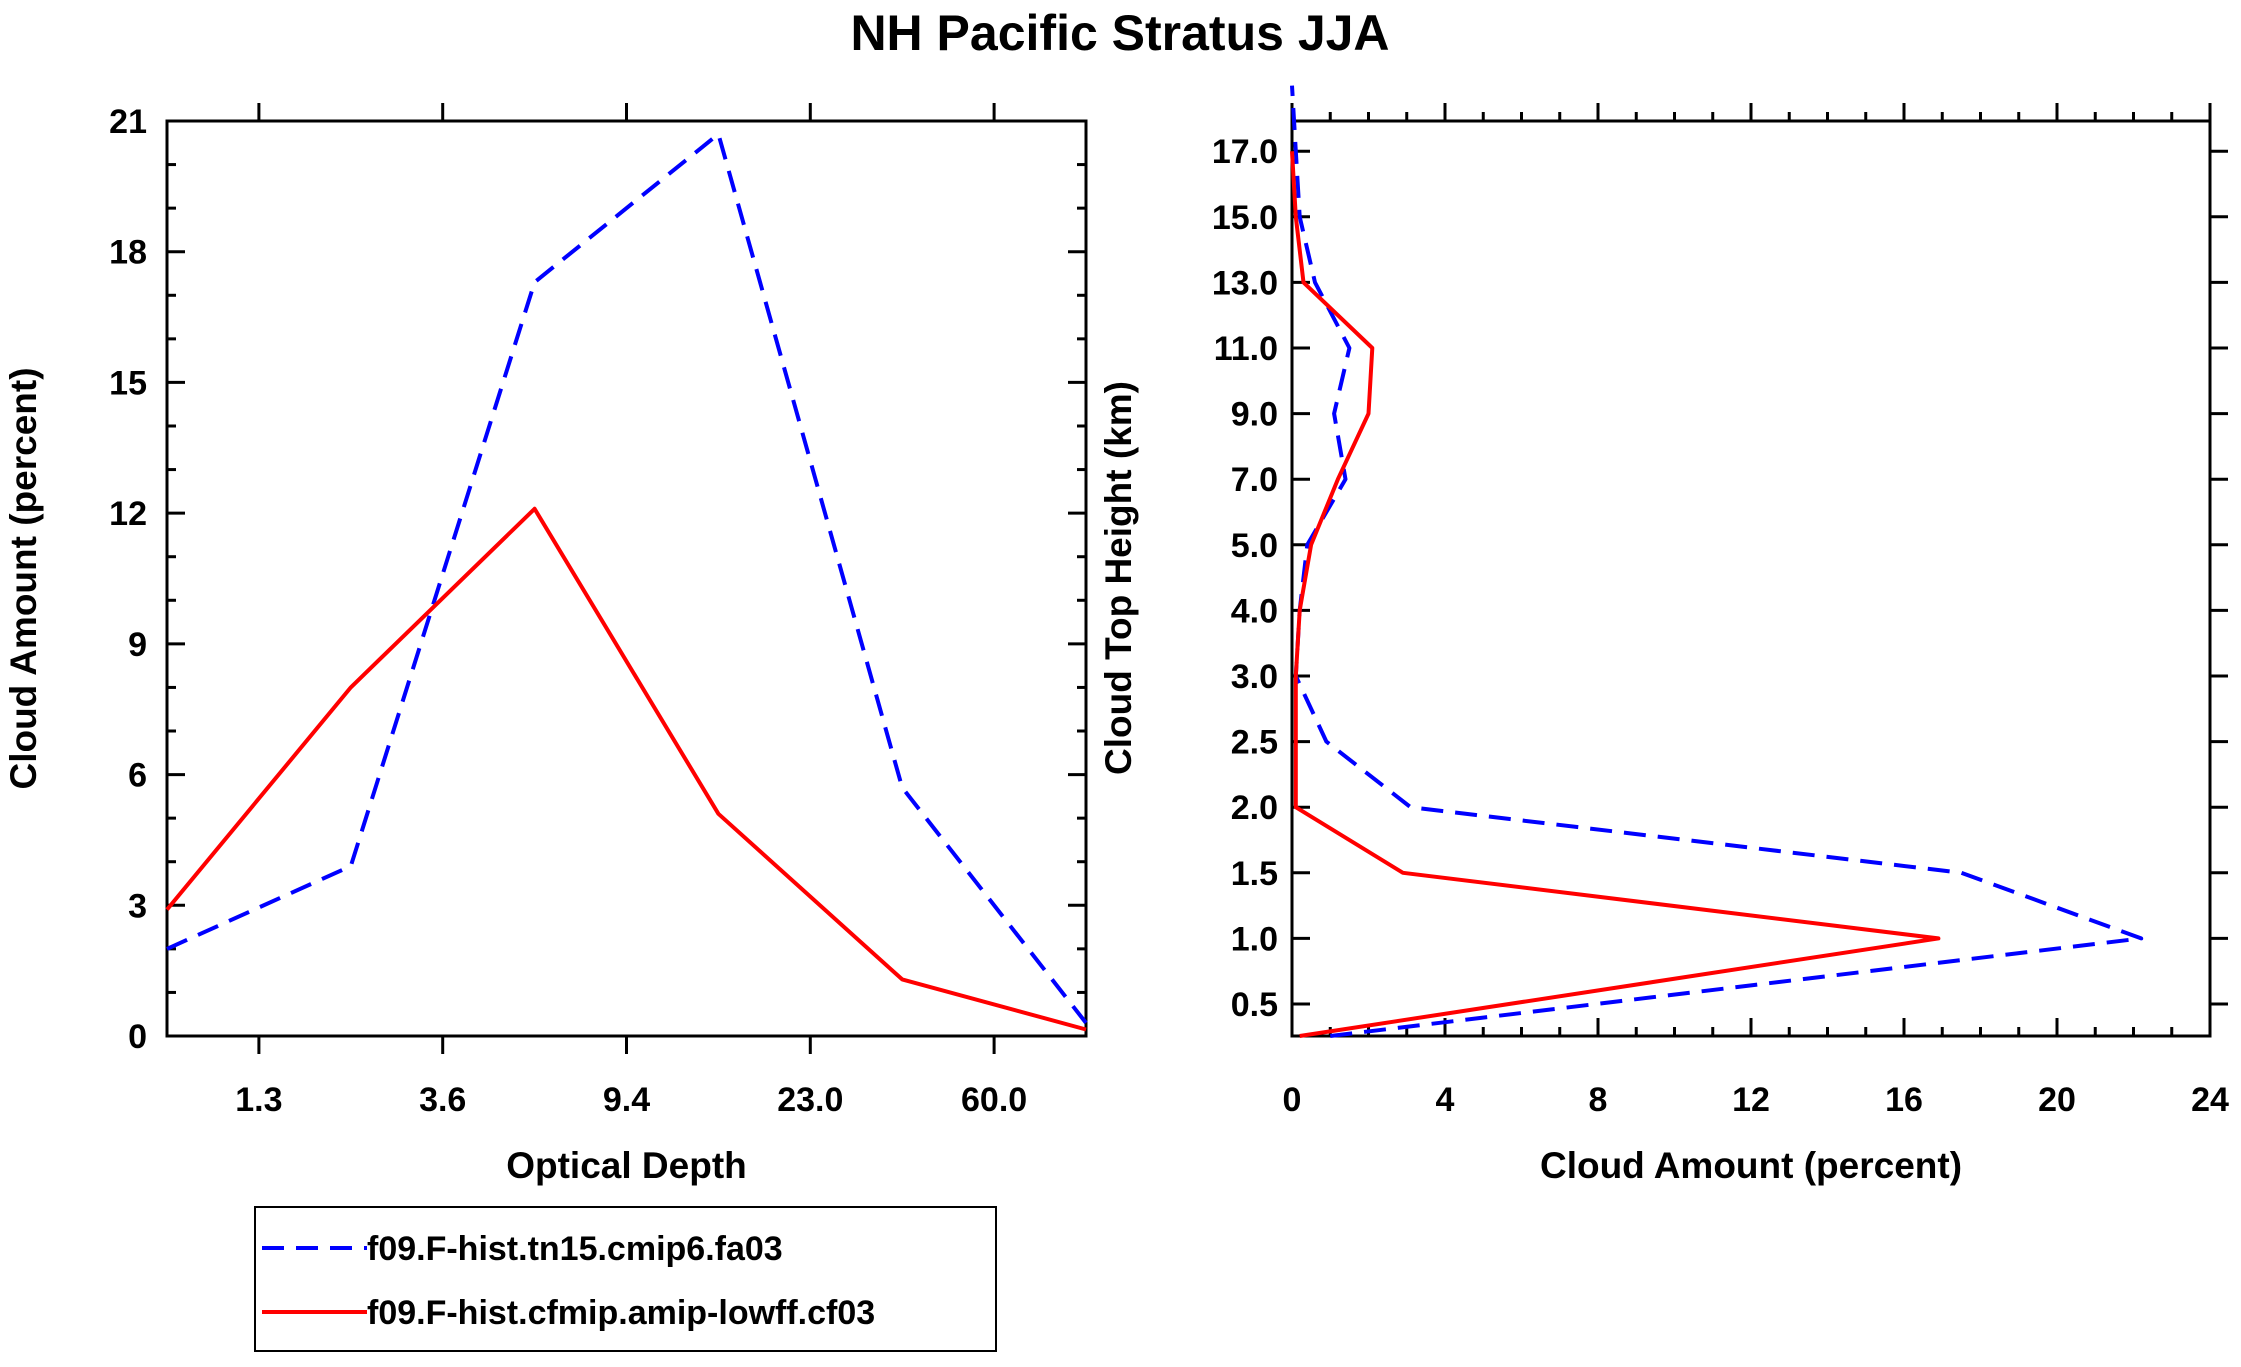  What do you see at coordinates (1445, 1100) in the screenshot?
I see `right-x-tick-label: 4` at bounding box center [1445, 1100].